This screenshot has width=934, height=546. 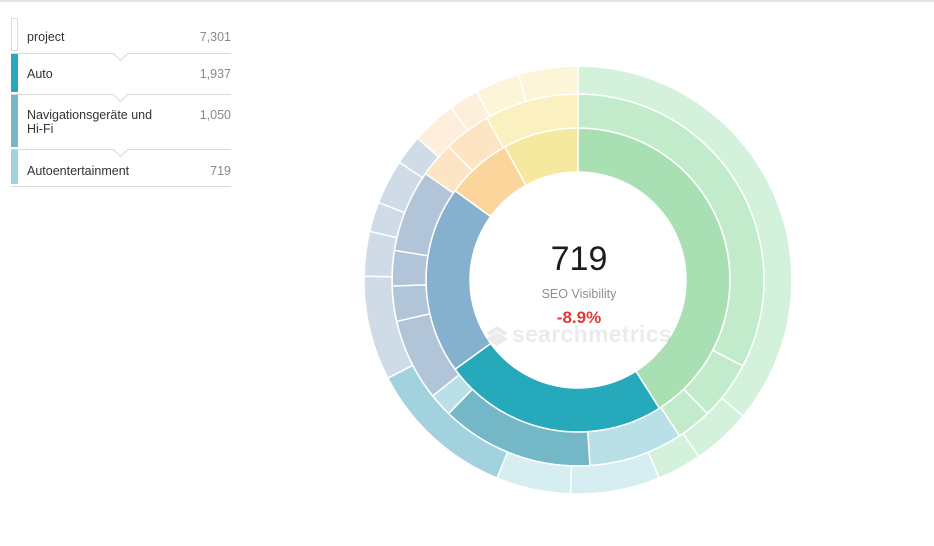 What do you see at coordinates (40, 74) in the screenshot?
I see `breadcrumb-label: Auto` at bounding box center [40, 74].